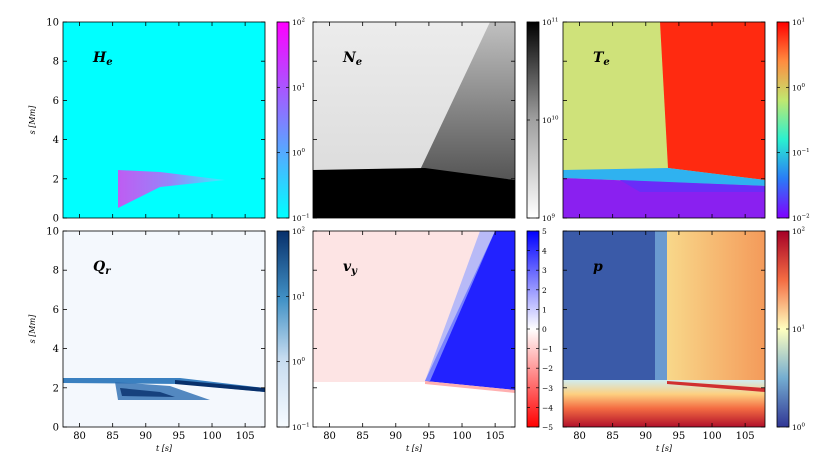  I want to click on colorbar-tick-exponent: 11, so click(555, 21).